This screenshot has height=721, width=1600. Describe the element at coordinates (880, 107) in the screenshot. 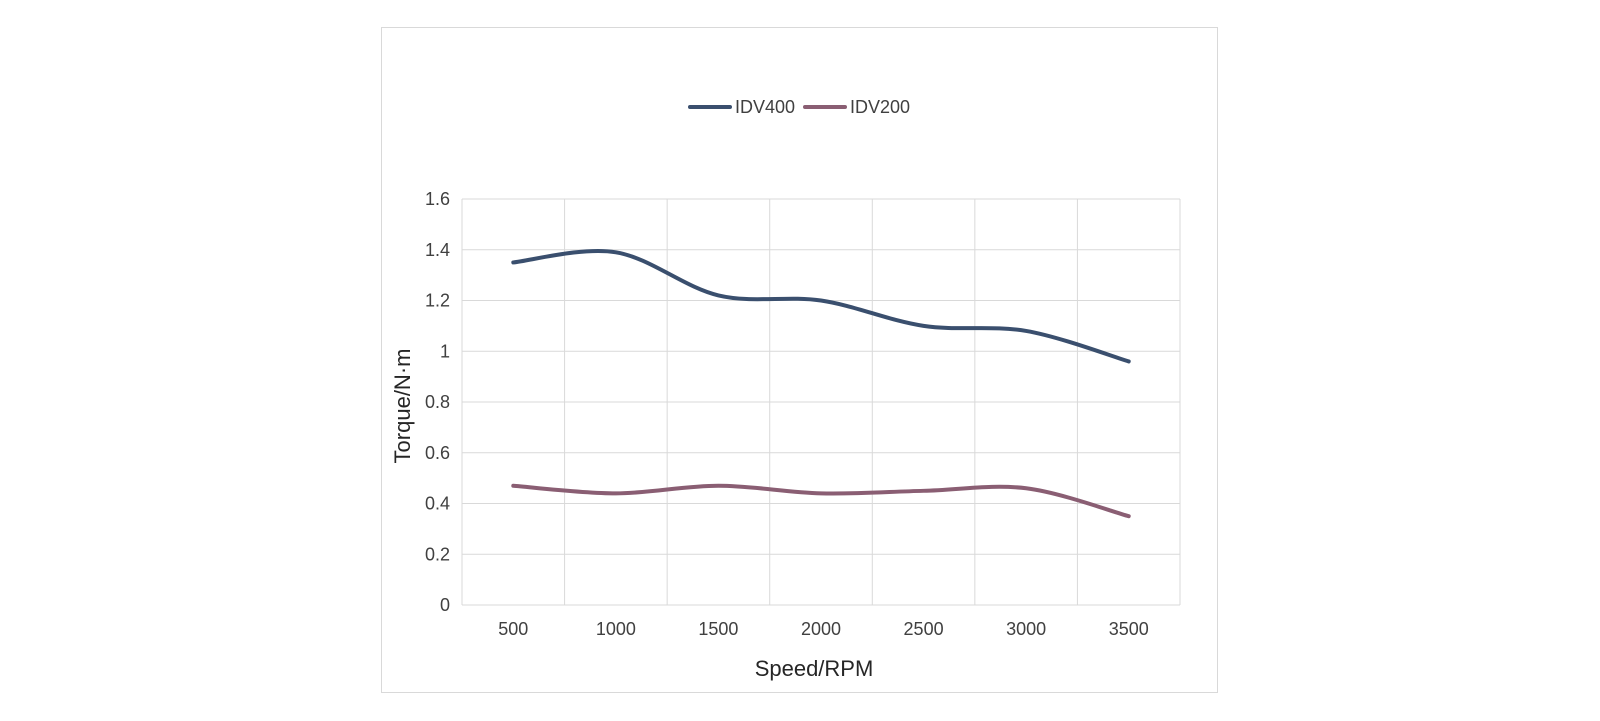

I see `legend-label-idv200: IDV200` at that location.